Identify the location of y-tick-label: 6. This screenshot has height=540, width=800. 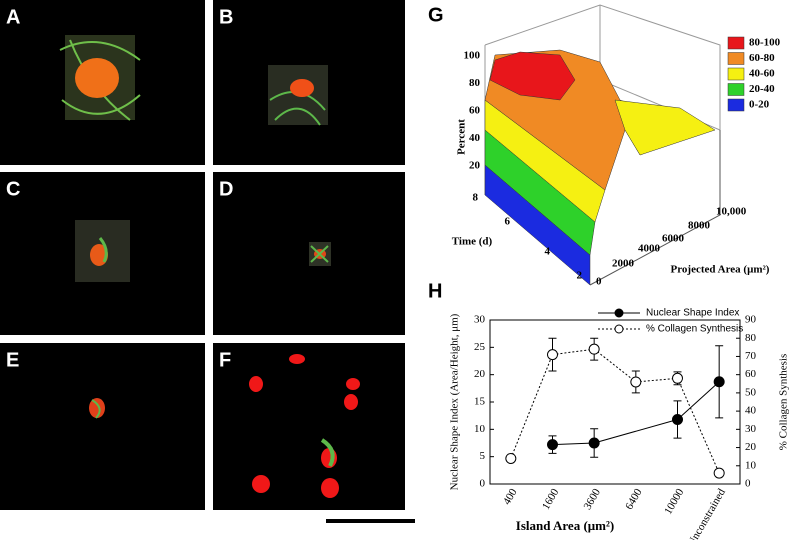
(508, 222).